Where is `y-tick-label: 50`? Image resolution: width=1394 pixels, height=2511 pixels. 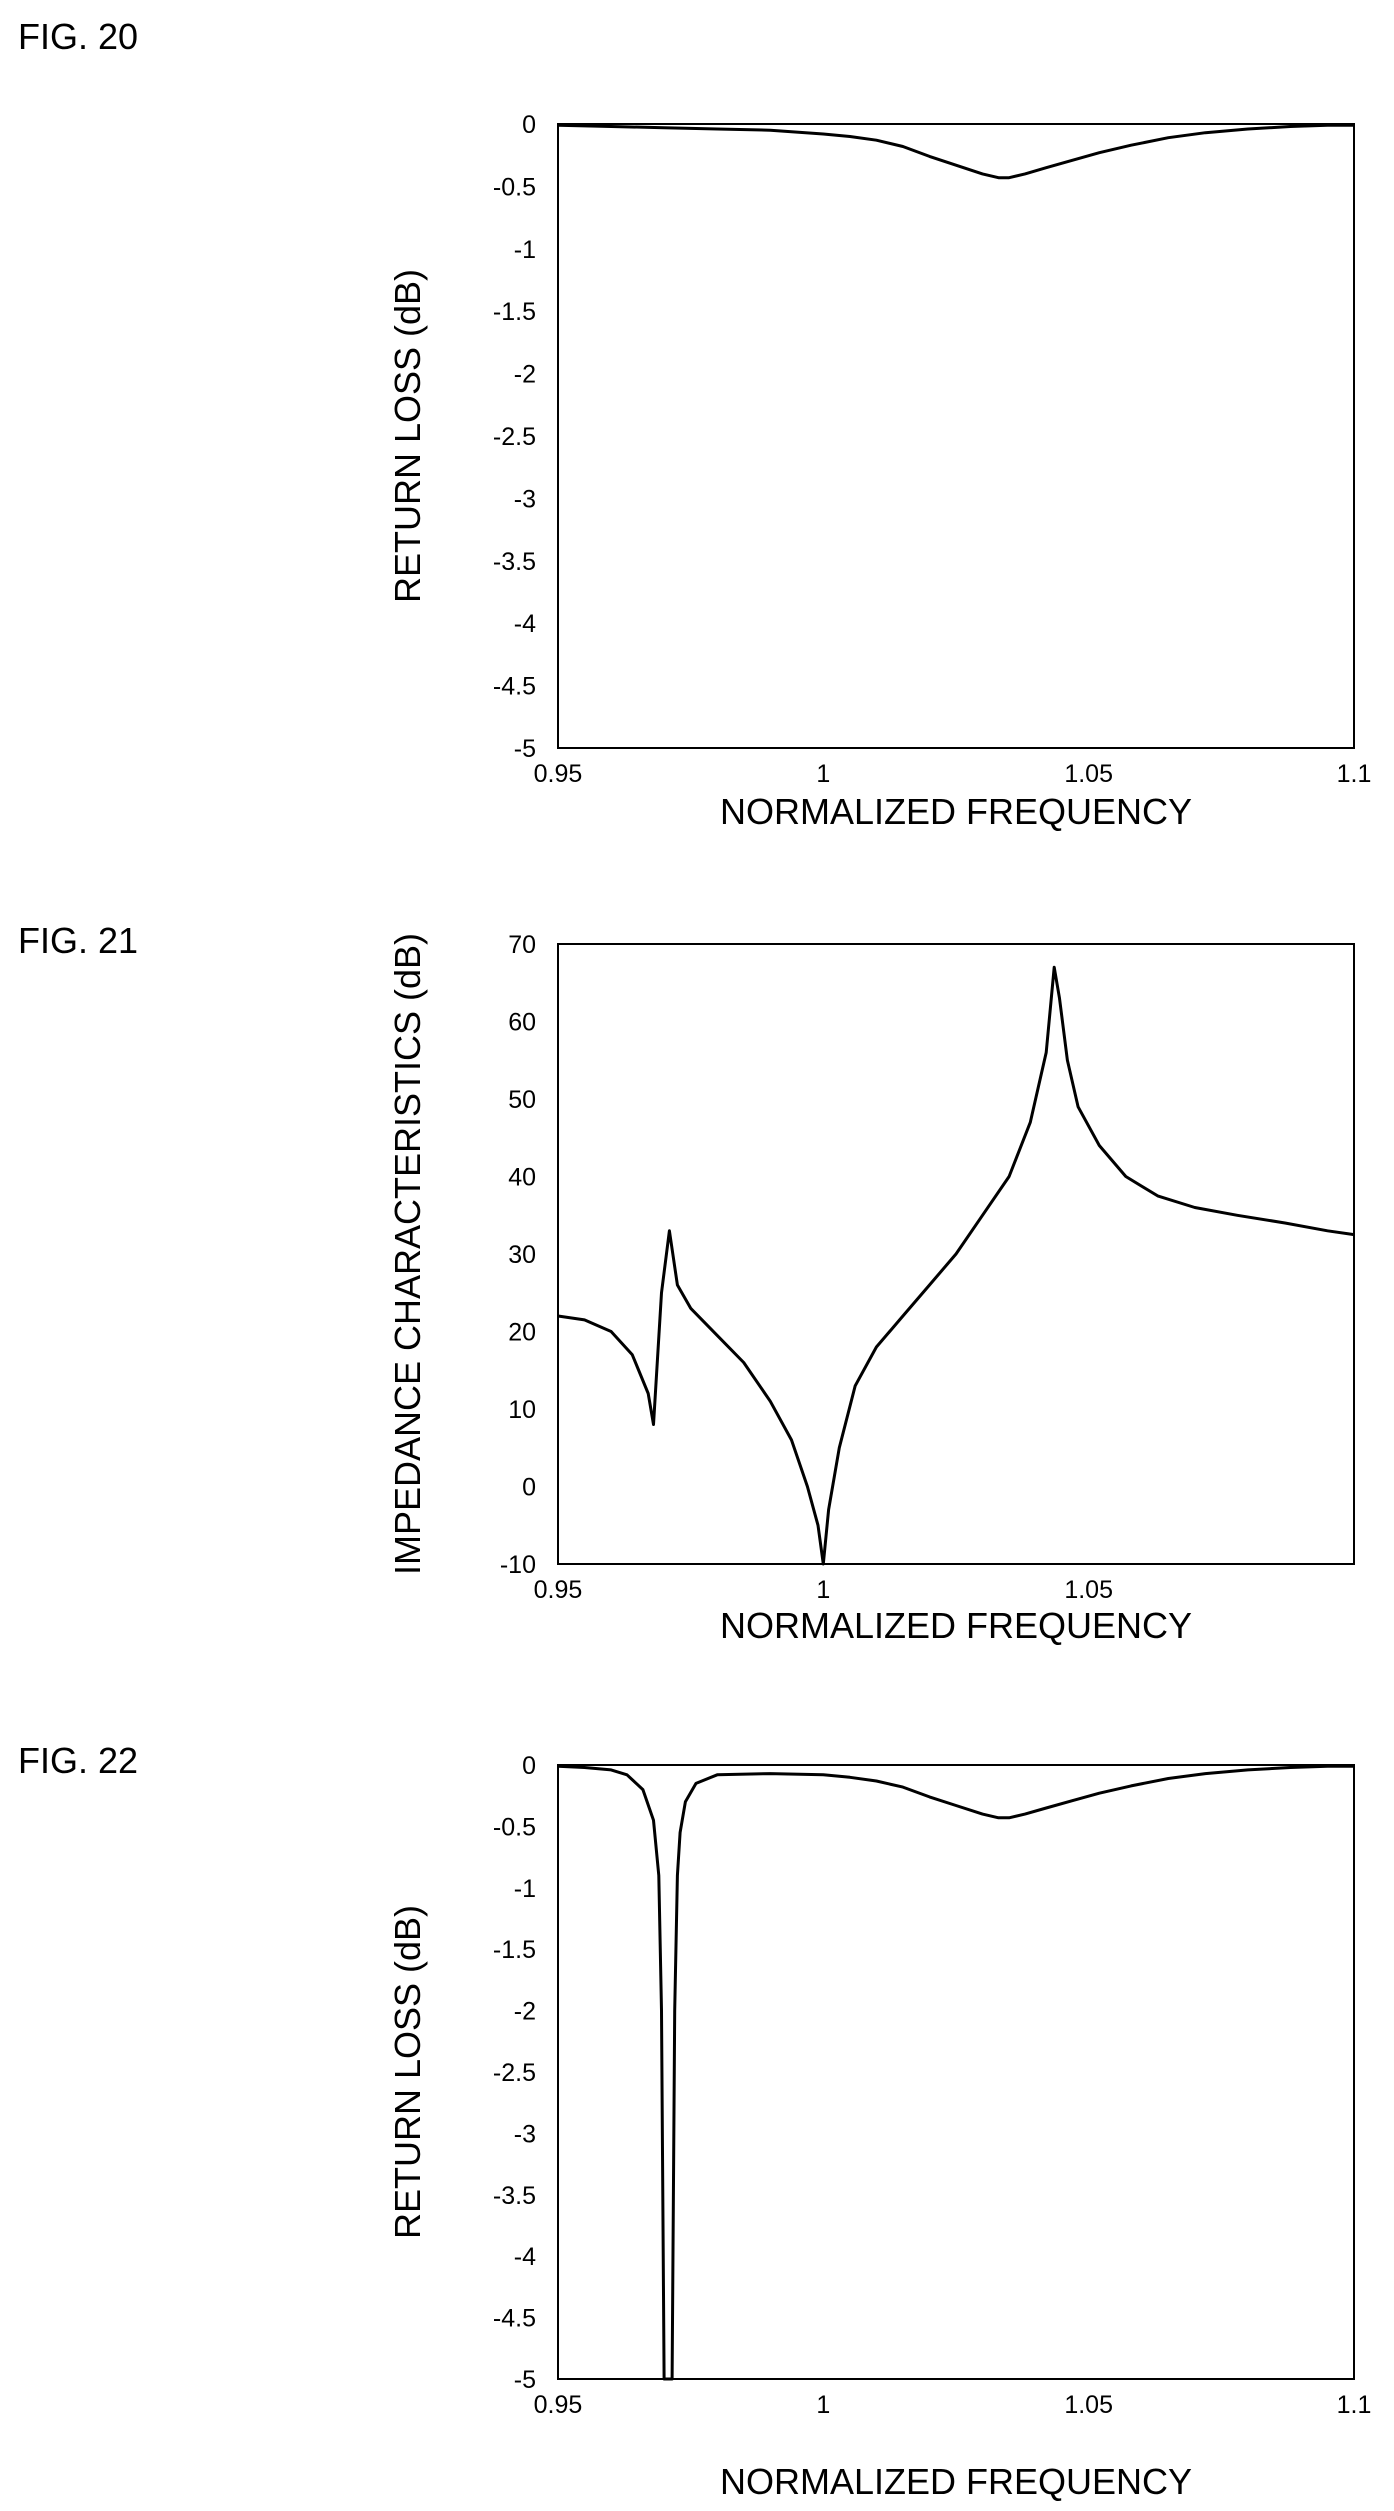
y-tick-label: 50 is located at coordinates (522, 1100).